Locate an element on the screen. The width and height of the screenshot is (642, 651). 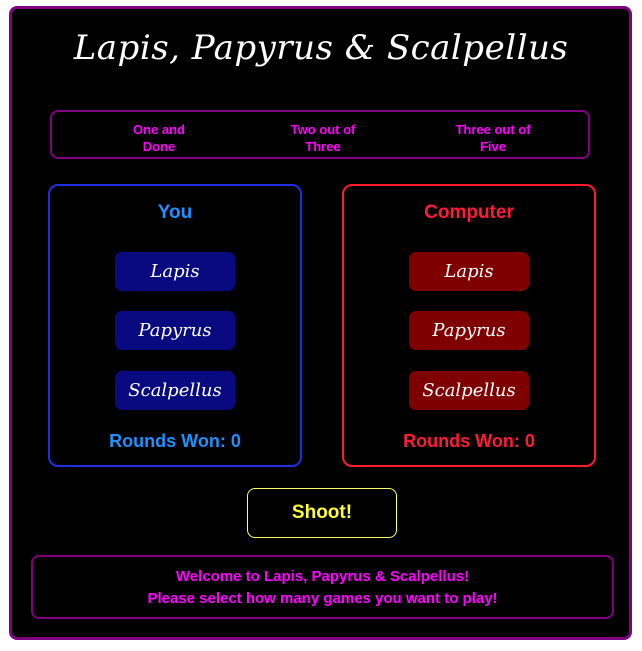
mode-label-line2: Three is located at coordinates (323, 146).